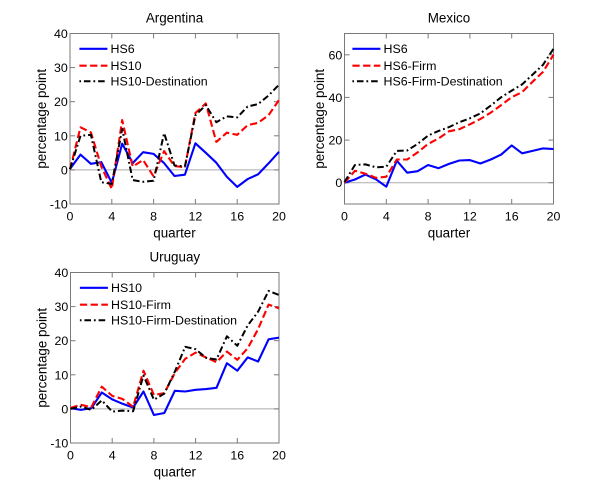 The width and height of the screenshot is (600, 499). I want to click on svg-text: HS10-Destination, so click(159, 82).